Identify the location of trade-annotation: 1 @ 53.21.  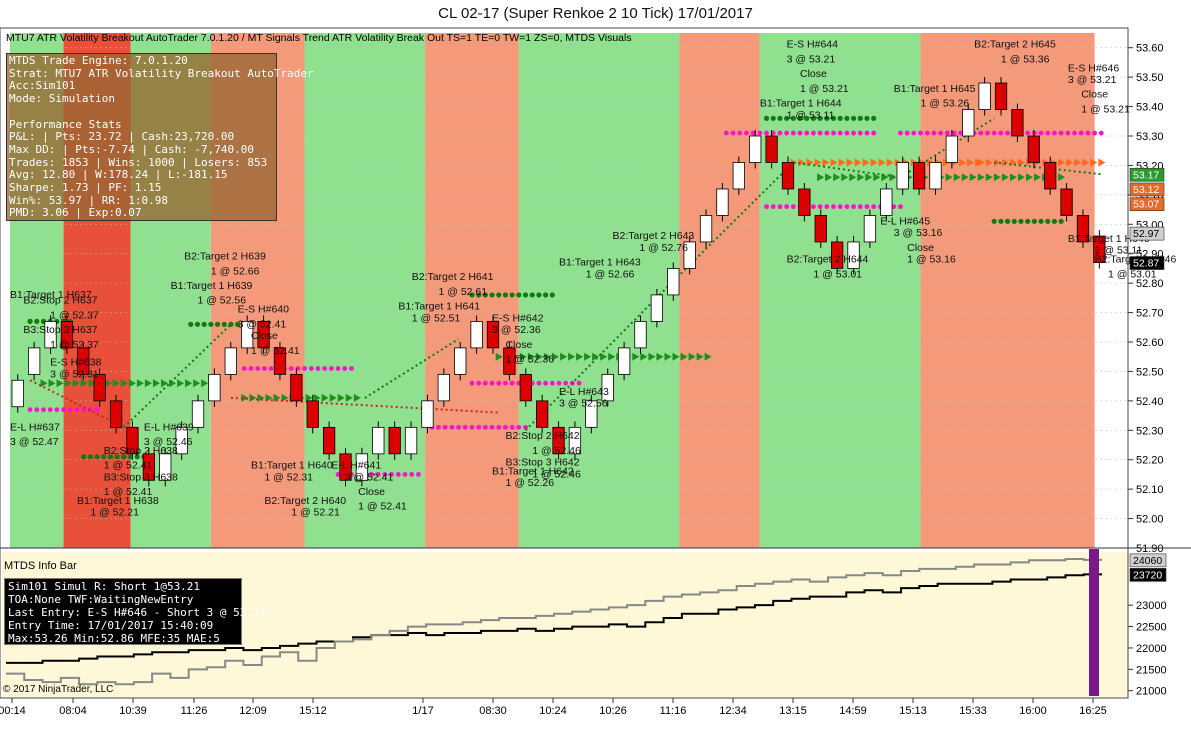
(1105, 109).